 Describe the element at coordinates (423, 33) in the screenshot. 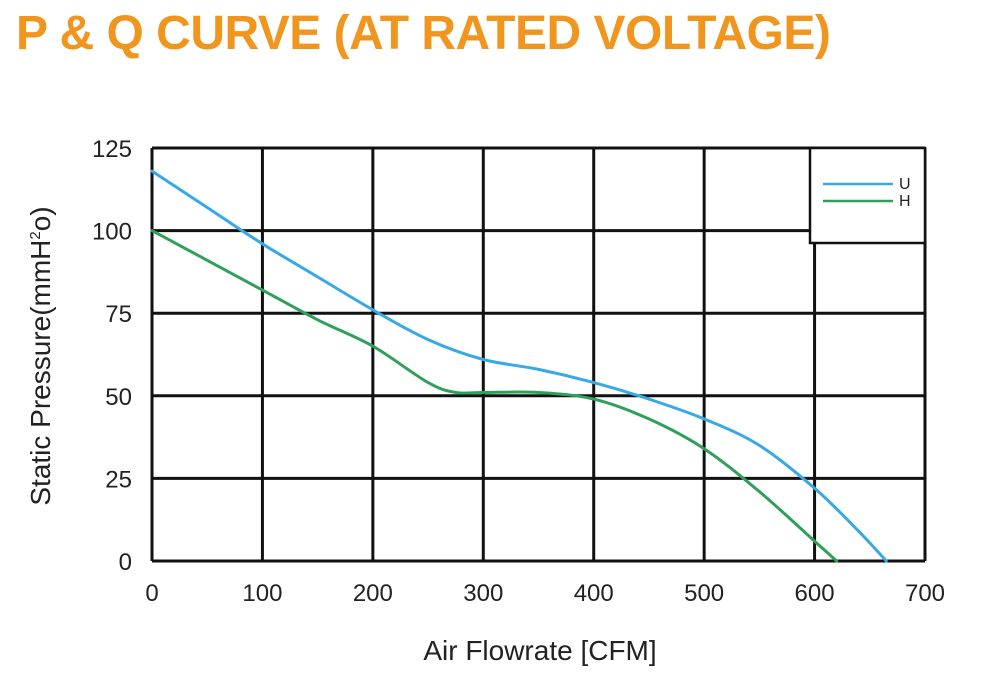

I see `chart-title: P & Q CURVE (AT RATED VOLTAGE)` at that location.